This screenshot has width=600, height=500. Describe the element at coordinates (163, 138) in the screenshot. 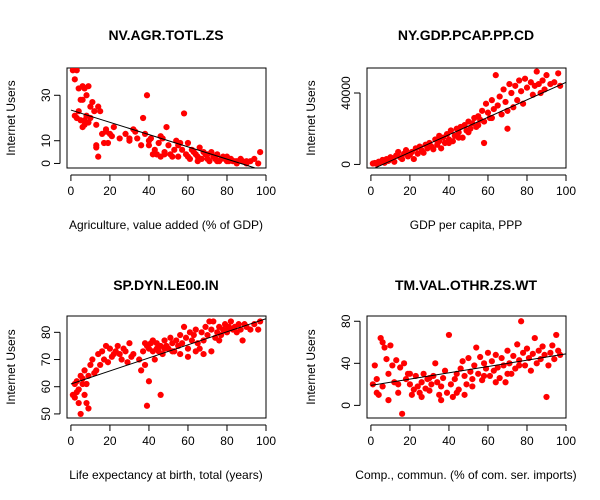

I see `regression-line` at that location.